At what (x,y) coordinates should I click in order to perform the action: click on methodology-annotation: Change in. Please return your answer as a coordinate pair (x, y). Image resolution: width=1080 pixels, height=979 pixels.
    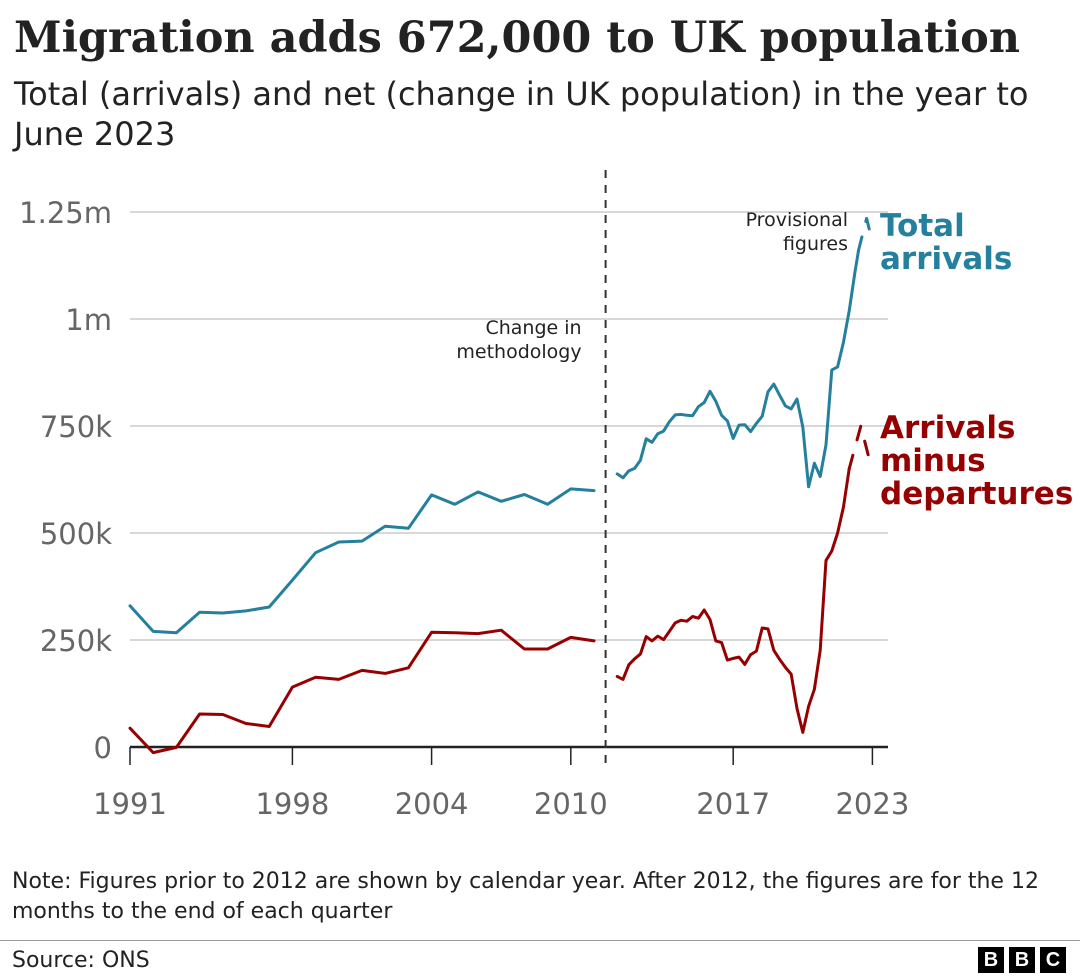
    Looking at the image, I should click on (533, 328).